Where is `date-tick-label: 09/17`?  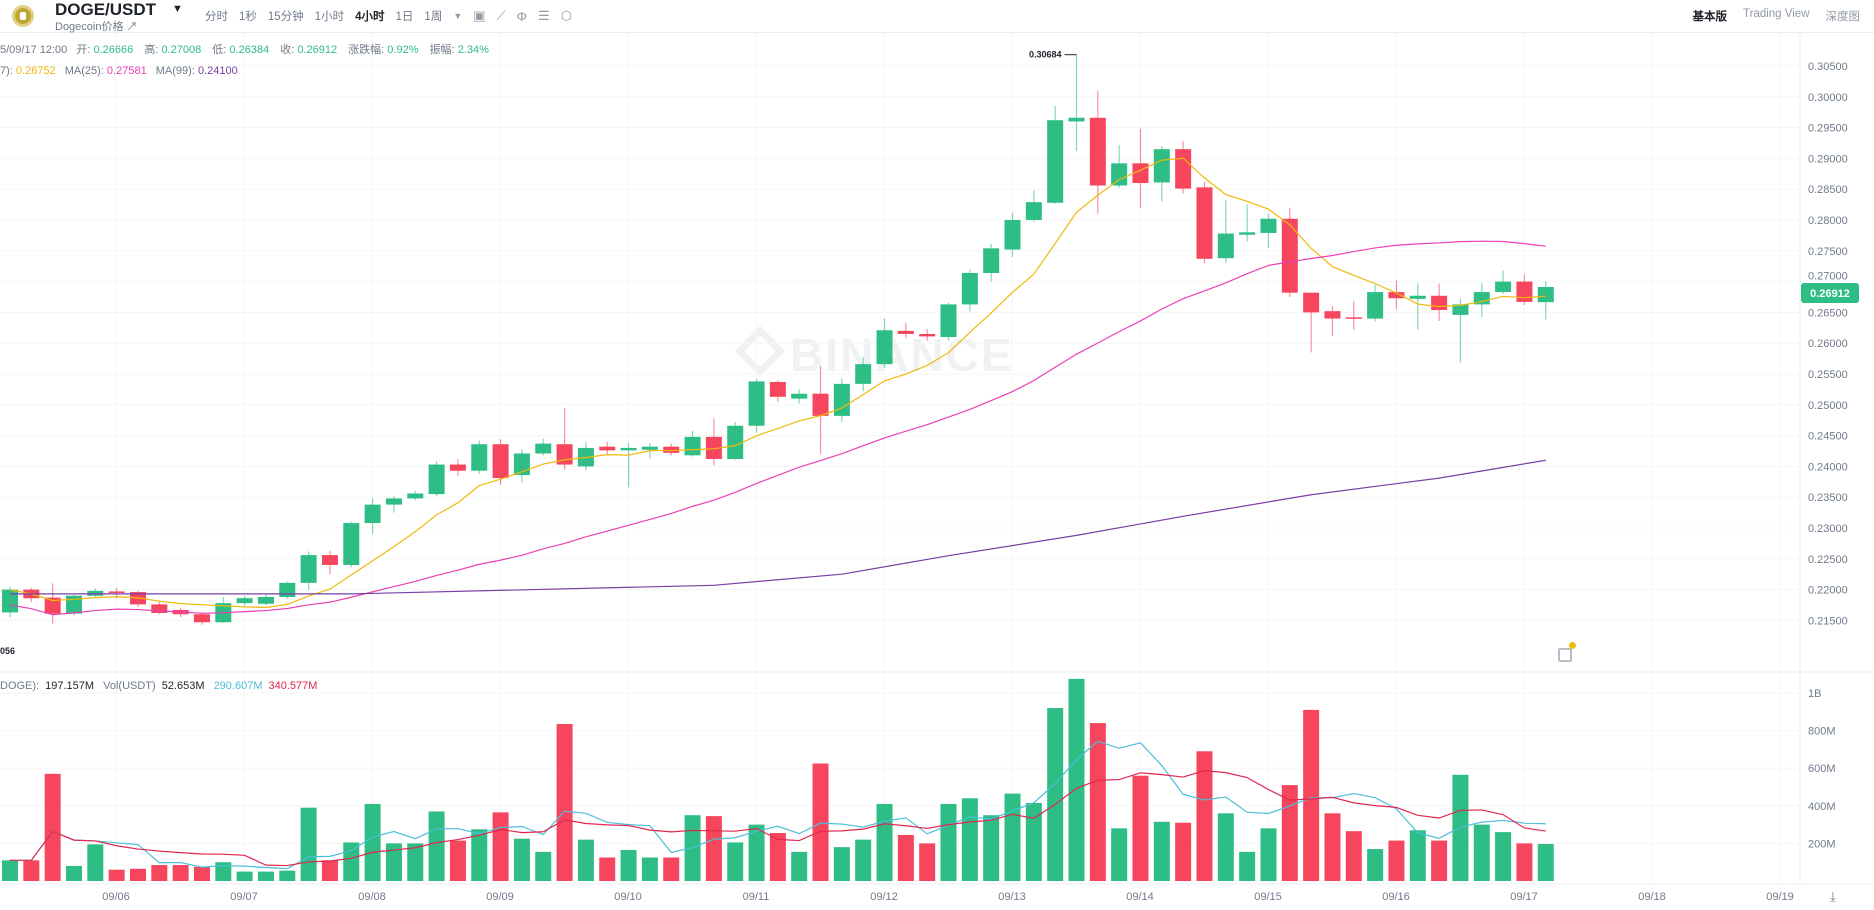 date-tick-label: 09/17 is located at coordinates (1524, 897).